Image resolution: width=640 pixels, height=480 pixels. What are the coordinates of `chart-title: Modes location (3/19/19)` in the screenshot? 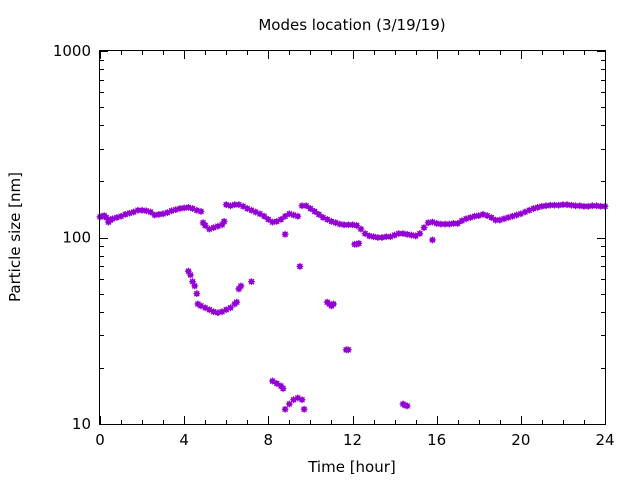 It's located at (351, 25).